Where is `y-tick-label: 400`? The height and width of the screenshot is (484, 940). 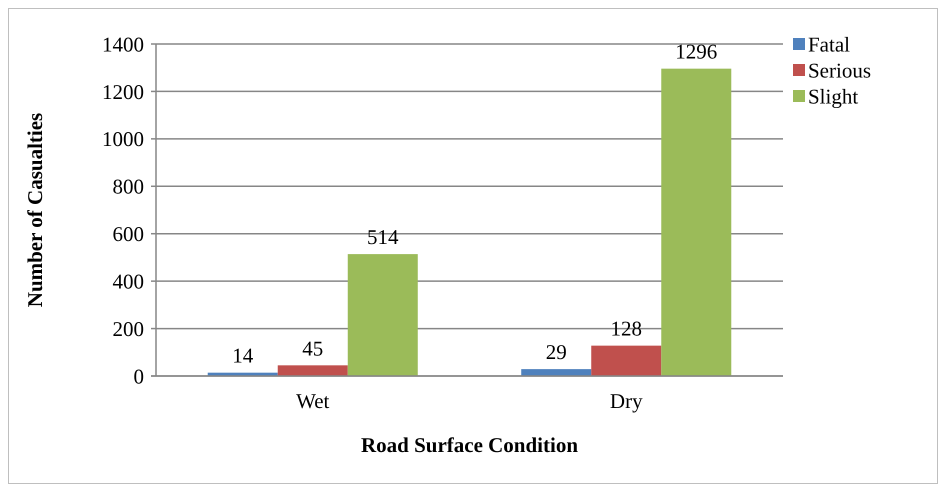 y-tick-label: 400 is located at coordinates (128, 281).